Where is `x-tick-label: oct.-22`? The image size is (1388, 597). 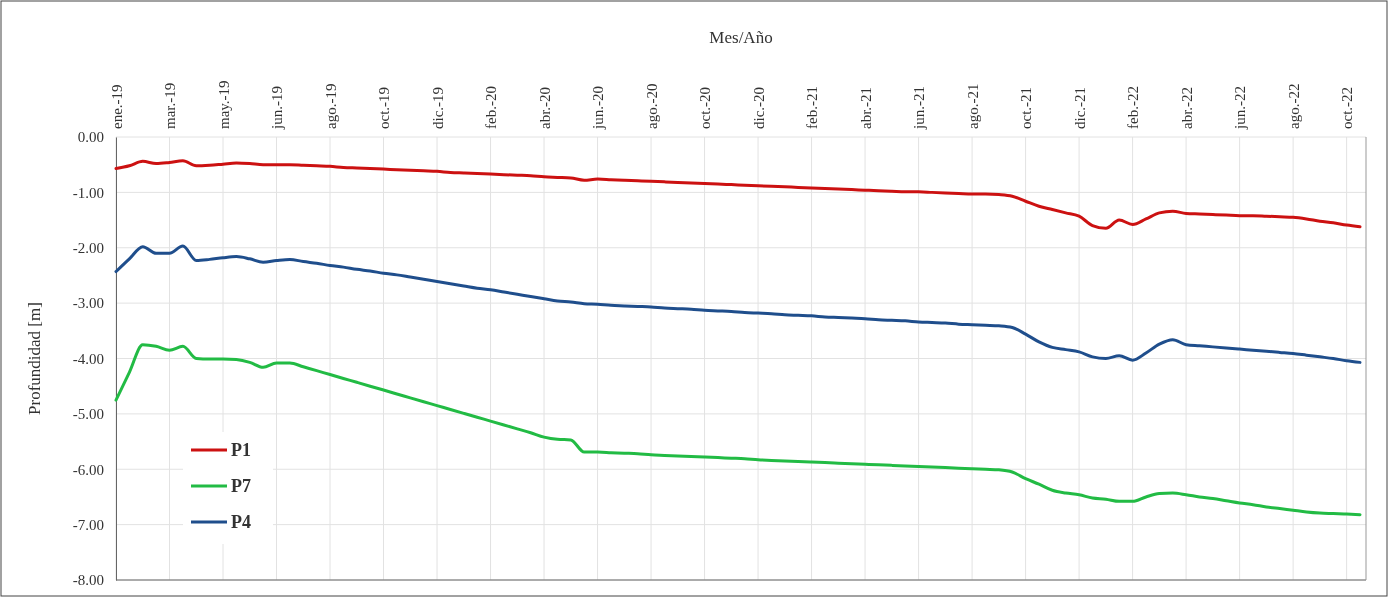 x-tick-label: oct.-22 is located at coordinates (1347, 107).